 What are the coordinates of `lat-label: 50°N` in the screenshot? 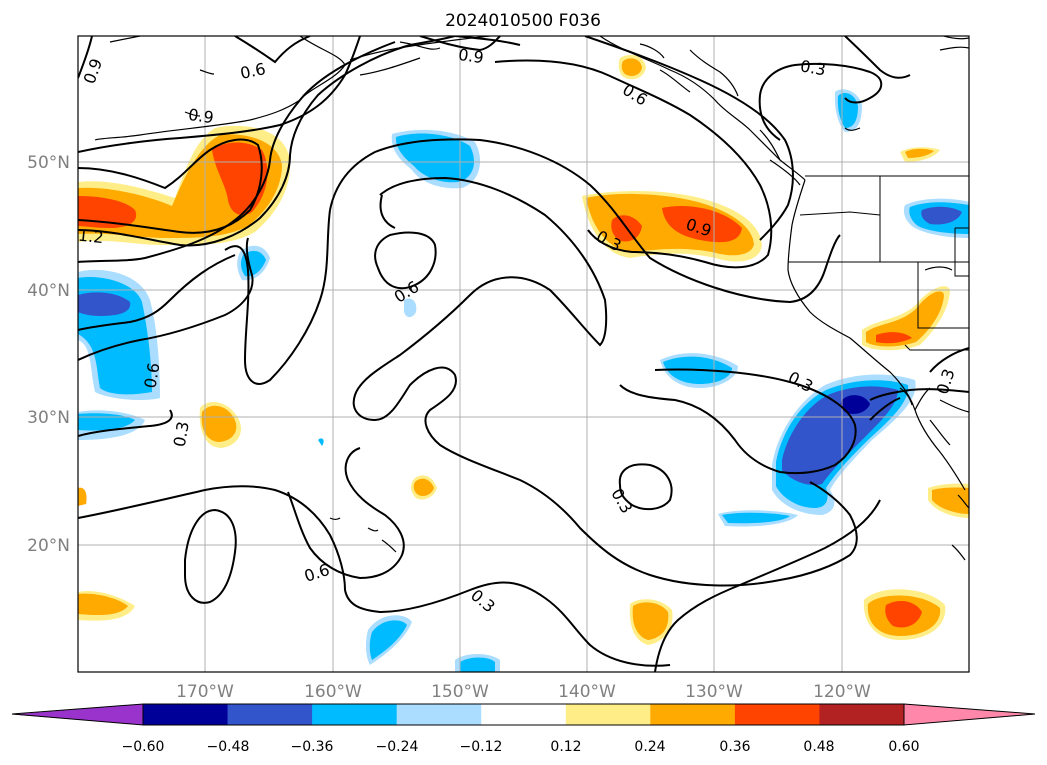 It's located at (48, 163).